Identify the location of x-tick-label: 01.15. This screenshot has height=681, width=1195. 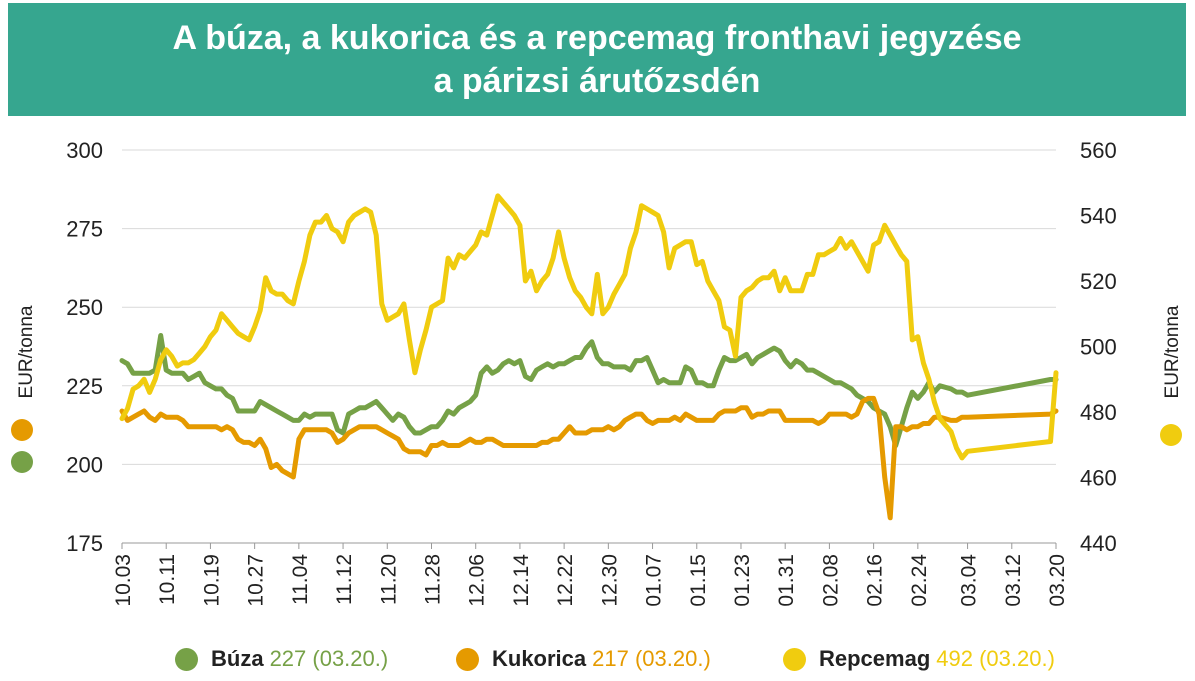
(698, 580).